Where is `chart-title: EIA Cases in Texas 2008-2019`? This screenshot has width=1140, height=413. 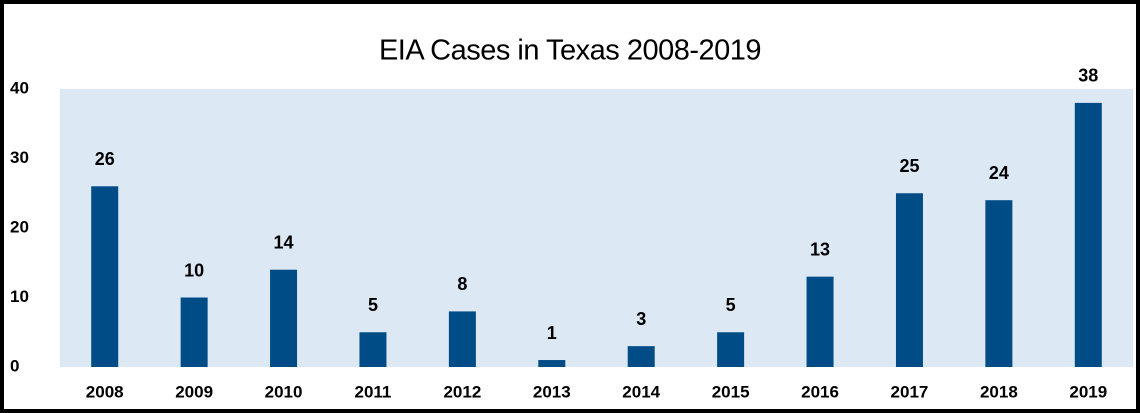
chart-title: EIA Cases in Texas 2008-2019 is located at coordinates (570, 51).